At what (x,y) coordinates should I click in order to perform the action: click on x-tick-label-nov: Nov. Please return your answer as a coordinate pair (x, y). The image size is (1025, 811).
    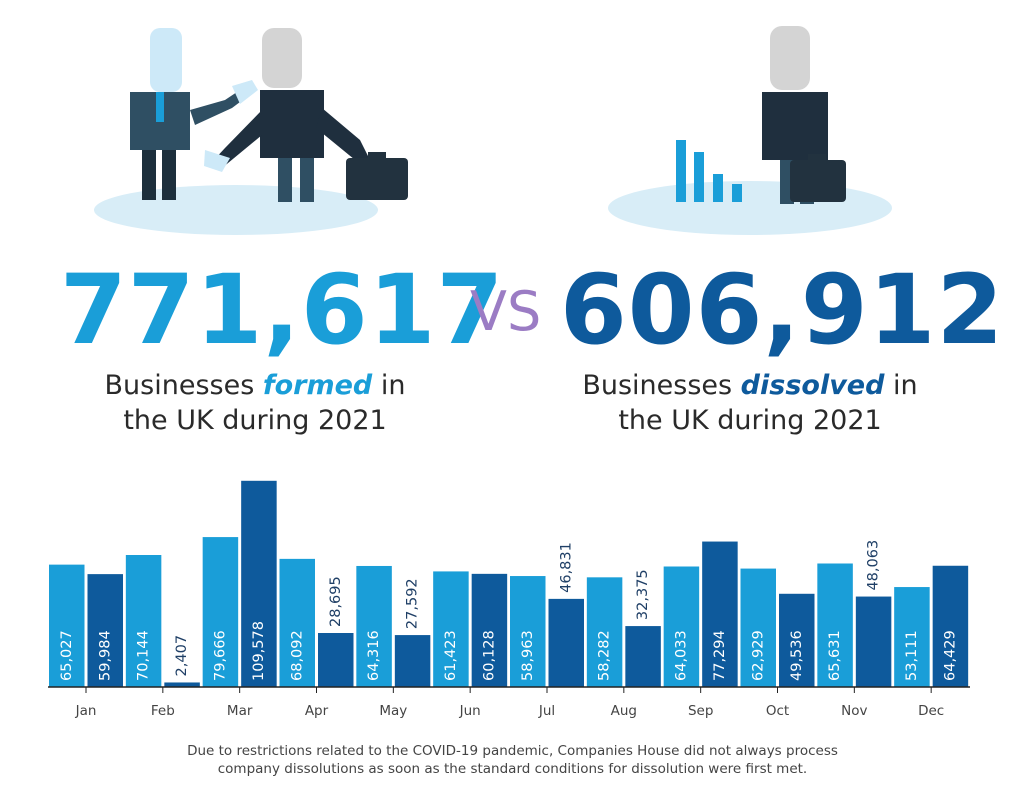
    Looking at the image, I should click on (854, 711).